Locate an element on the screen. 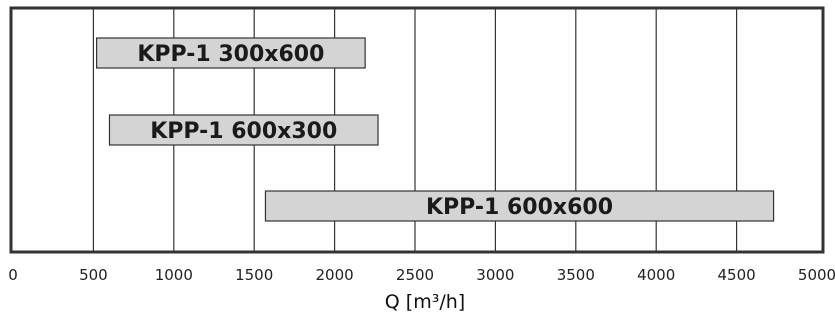 This screenshot has width=835, height=321. x-tick-label: 4500 is located at coordinates (737, 275).